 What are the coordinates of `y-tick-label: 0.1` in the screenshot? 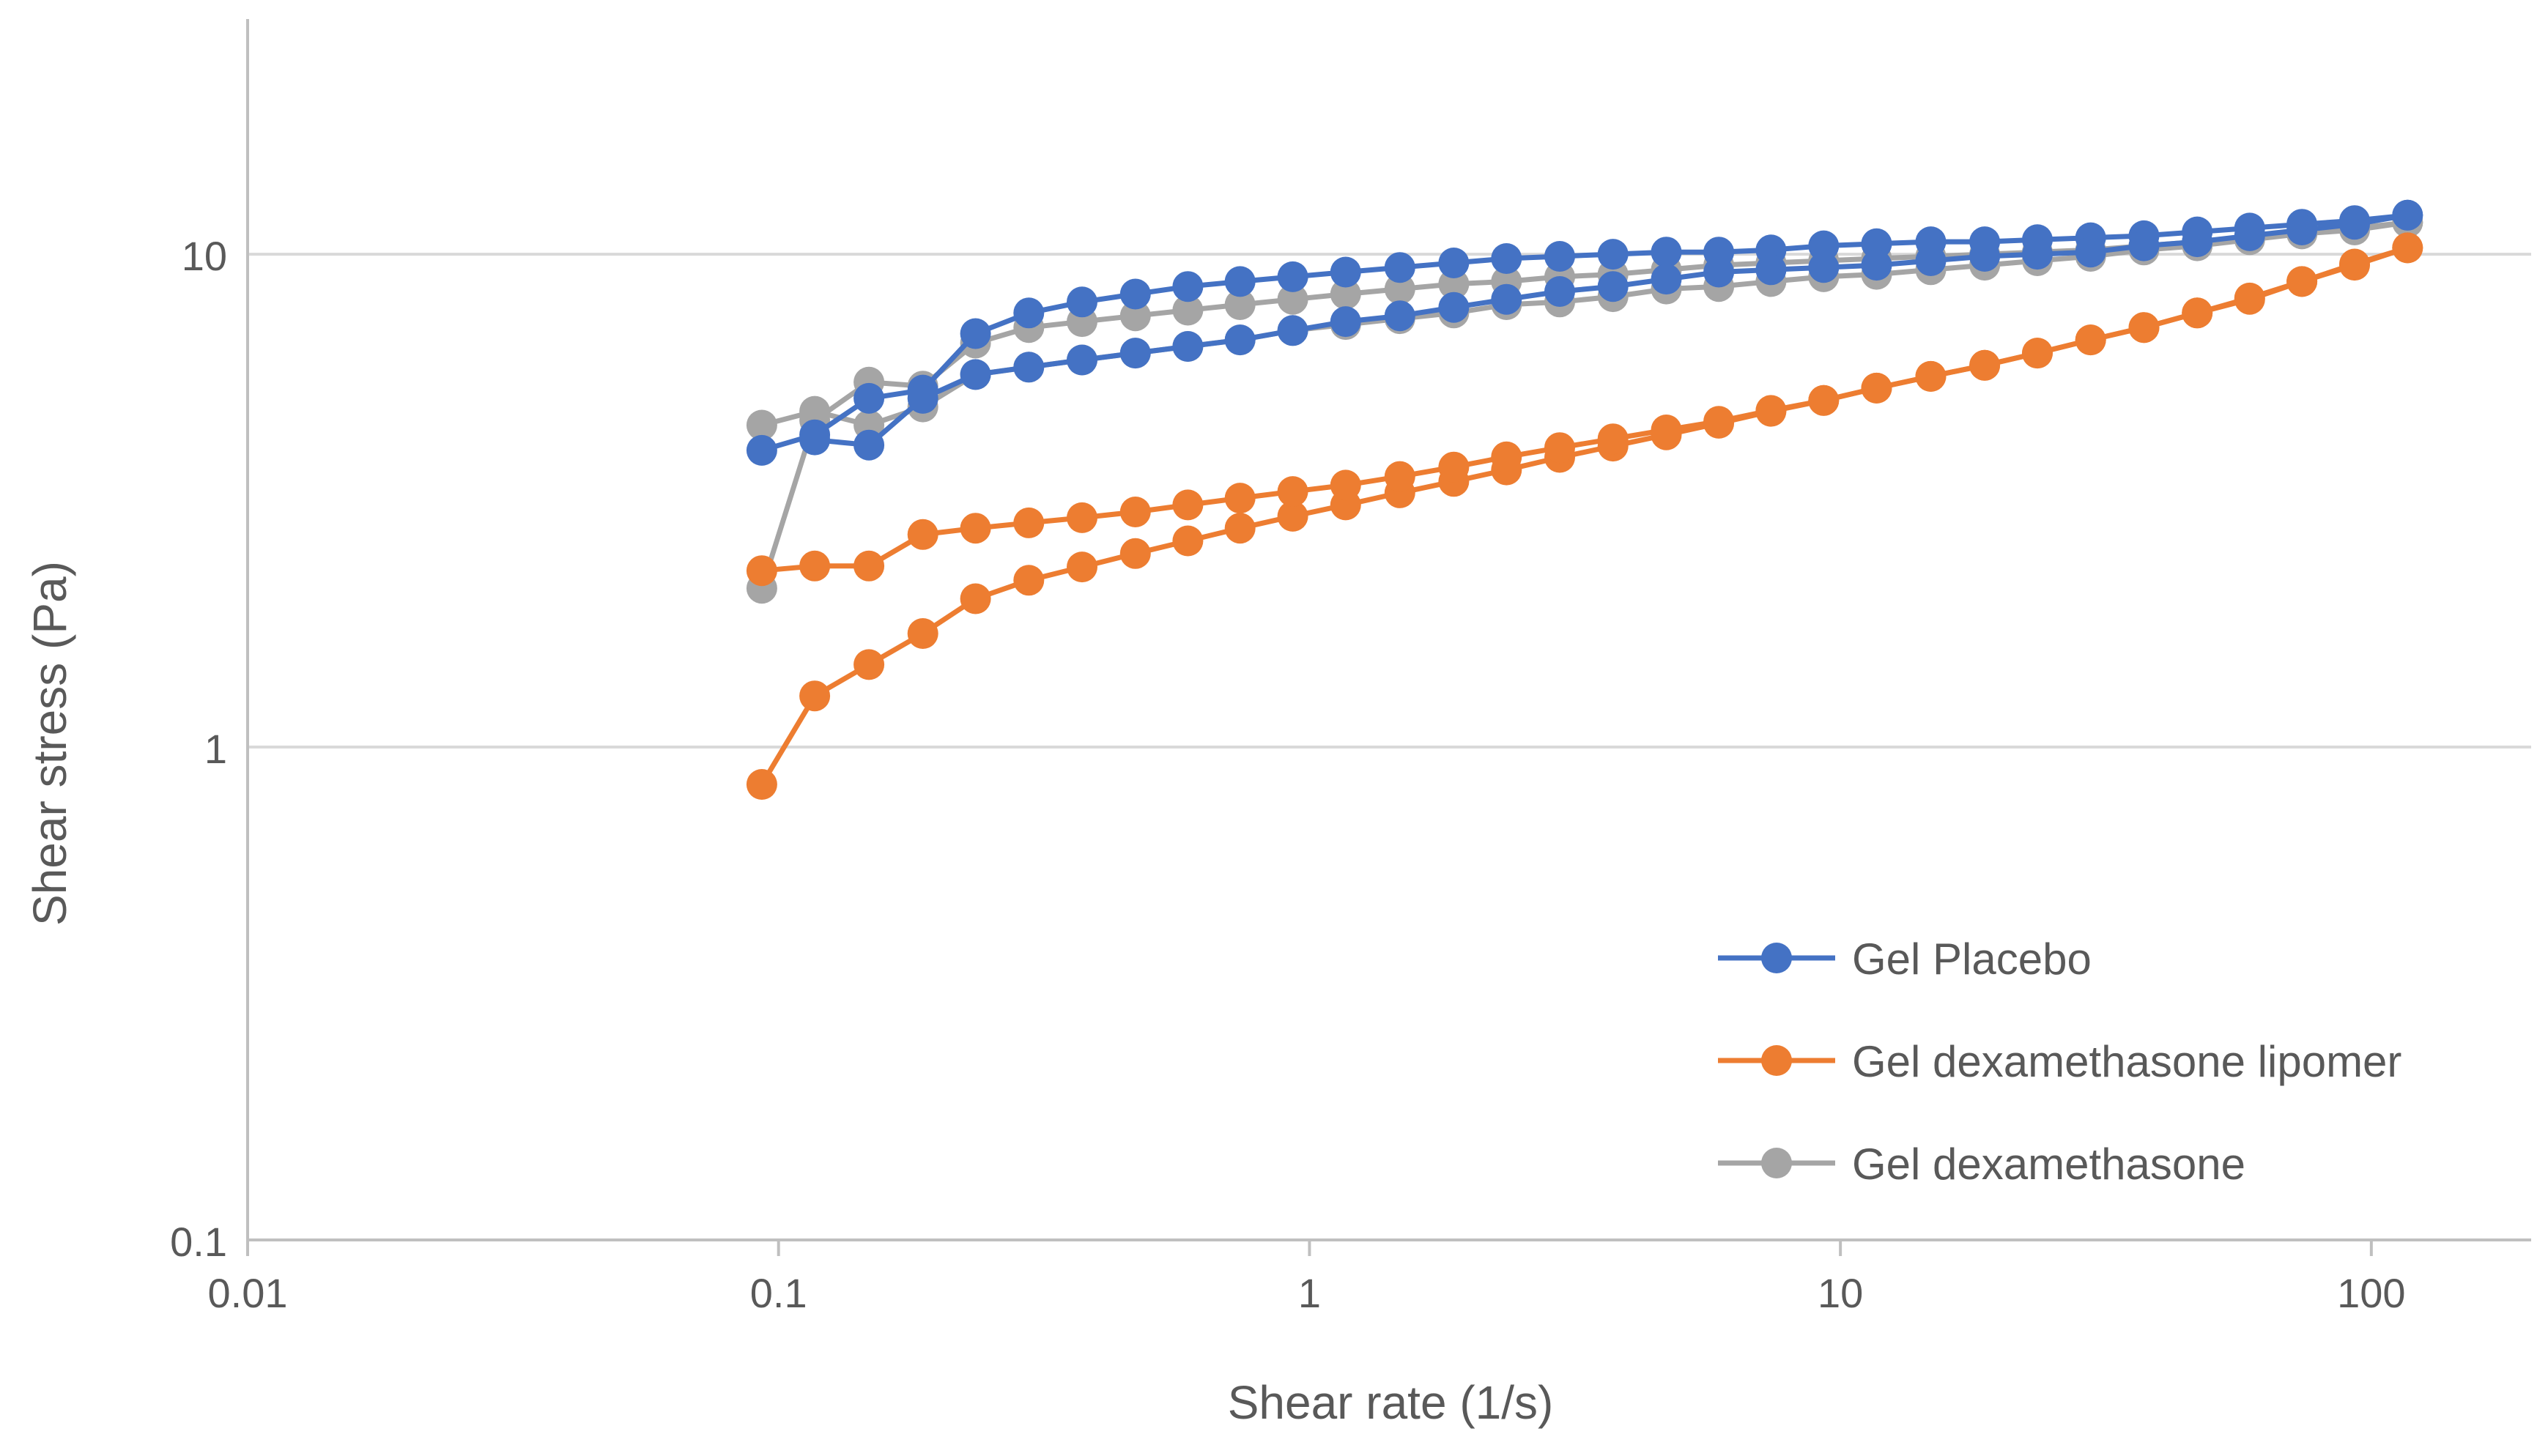 It's located at (198, 1242).